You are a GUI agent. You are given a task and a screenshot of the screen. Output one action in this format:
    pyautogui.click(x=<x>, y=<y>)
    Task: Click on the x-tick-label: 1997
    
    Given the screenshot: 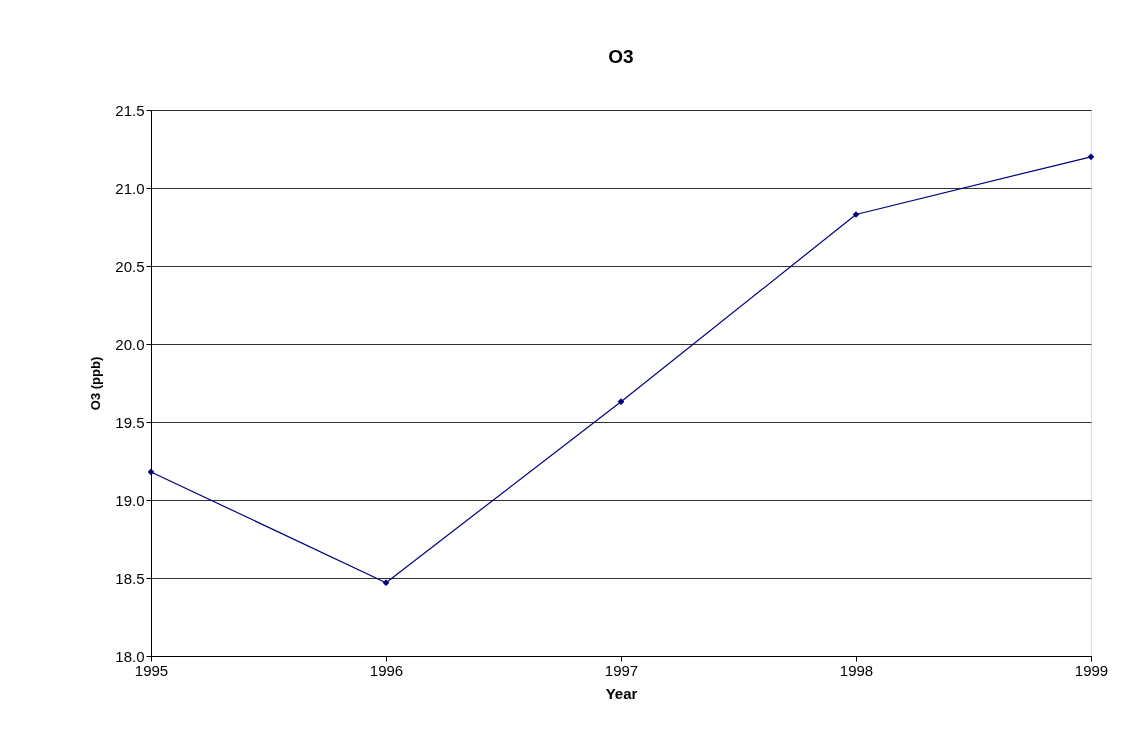 What is the action you would take?
    pyautogui.click(x=621, y=670)
    